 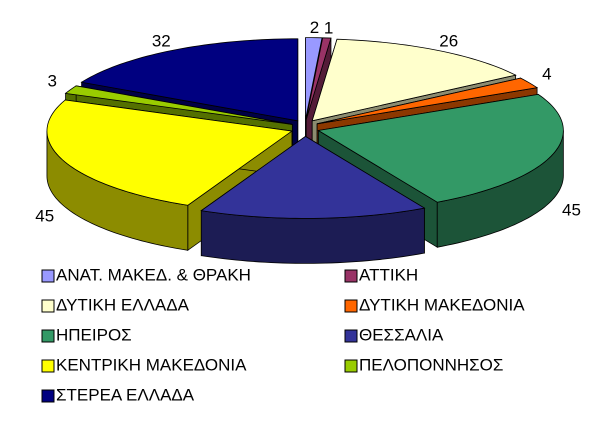 What do you see at coordinates (123, 304) in the screenshot?
I see `legend-label: ΔΥΤΙΚΗ ΕΛΛΑΔΑ` at bounding box center [123, 304].